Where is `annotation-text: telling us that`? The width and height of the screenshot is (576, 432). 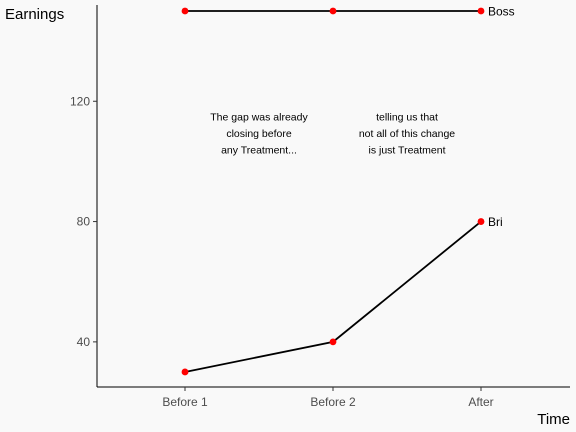 annotation-text: telling us that is located at coordinates (407, 117).